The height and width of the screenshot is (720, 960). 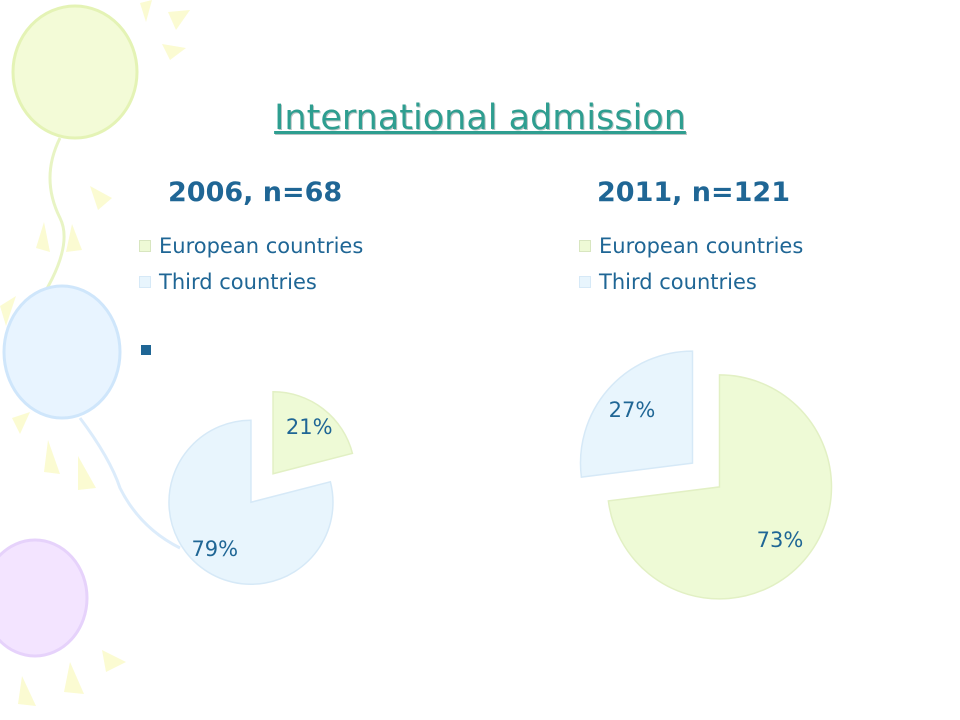 I want to click on pie-chart-2006: 21% 79%, so click(x=261, y=488).